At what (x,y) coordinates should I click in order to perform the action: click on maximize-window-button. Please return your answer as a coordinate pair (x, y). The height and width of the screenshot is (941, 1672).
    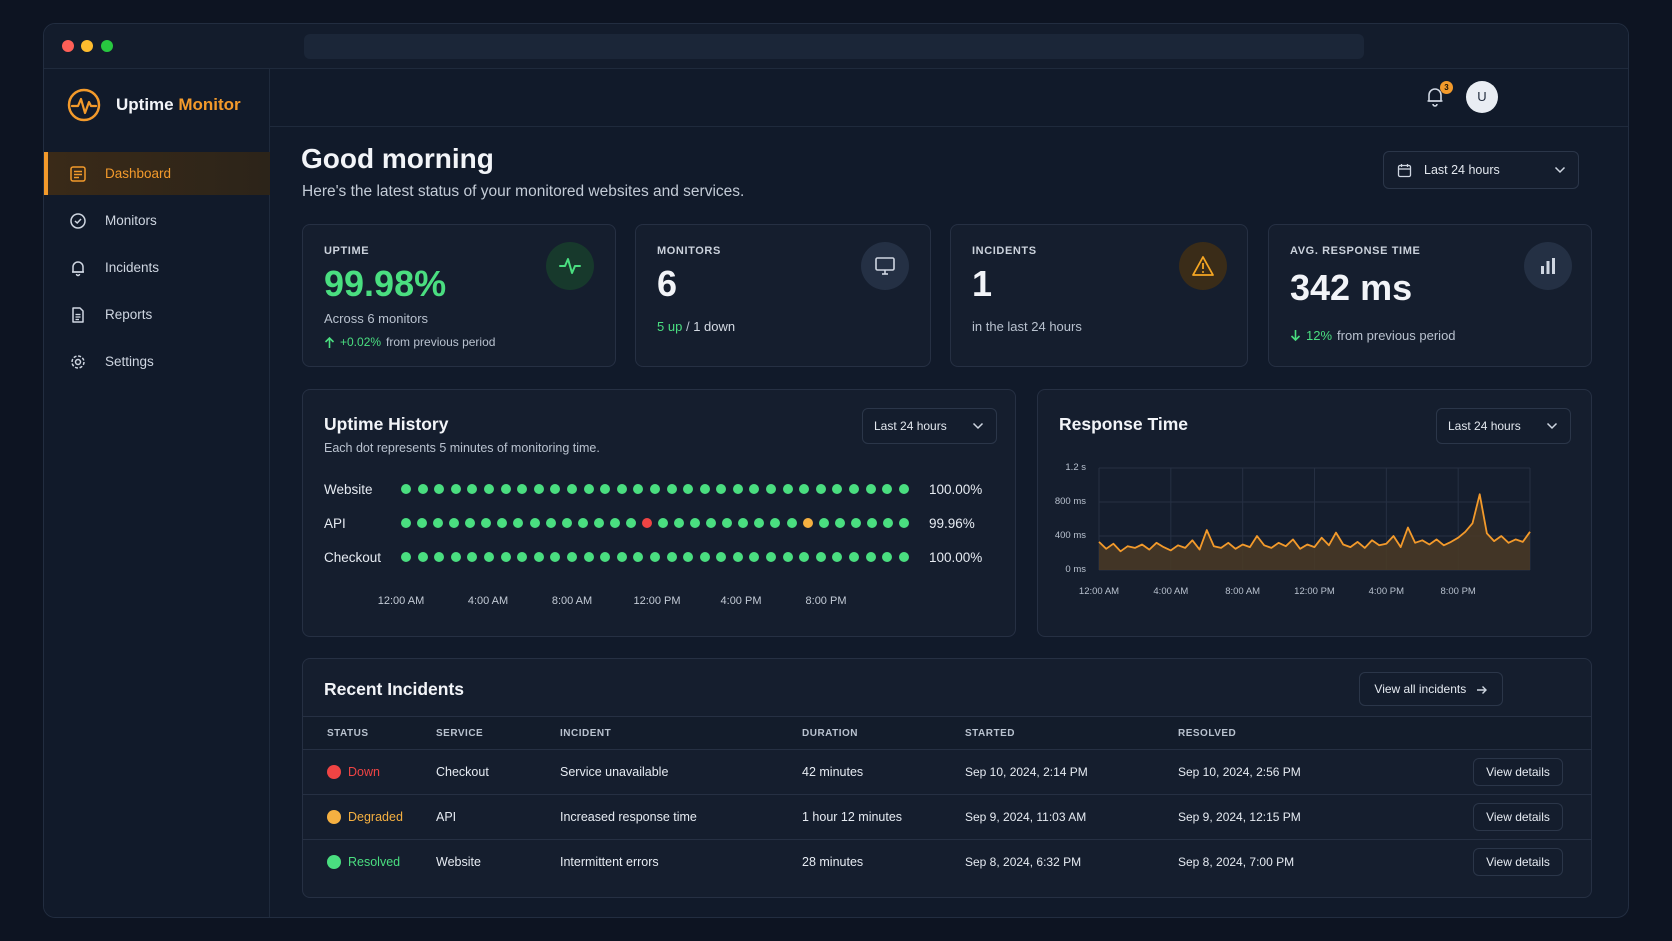
    Looking at the image, I should click on (107, 46).